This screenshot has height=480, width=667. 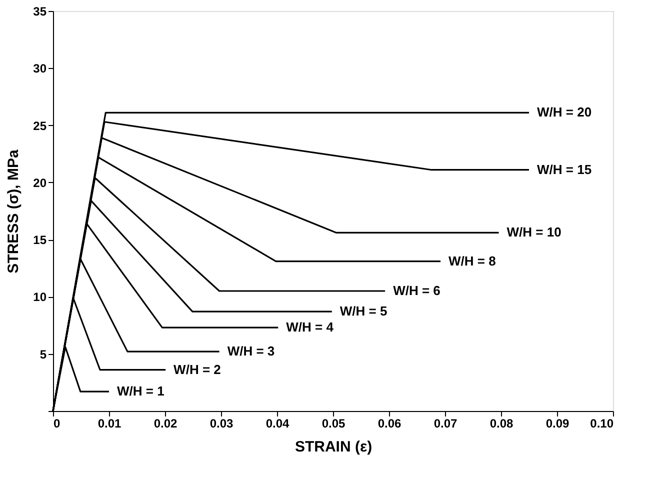 I want to click on series-label: W/H = 10, so click(x=534, y=232).